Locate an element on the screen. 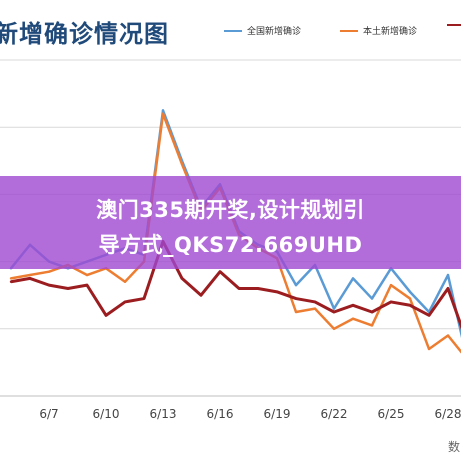  legend-item-national: 全国新增确诊 is located at coordinates (262, 30).